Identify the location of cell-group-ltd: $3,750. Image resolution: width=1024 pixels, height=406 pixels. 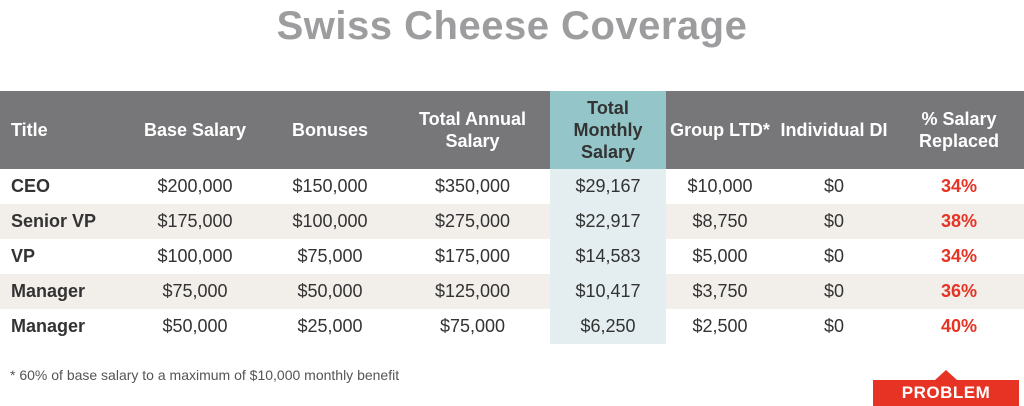
(720, 291).